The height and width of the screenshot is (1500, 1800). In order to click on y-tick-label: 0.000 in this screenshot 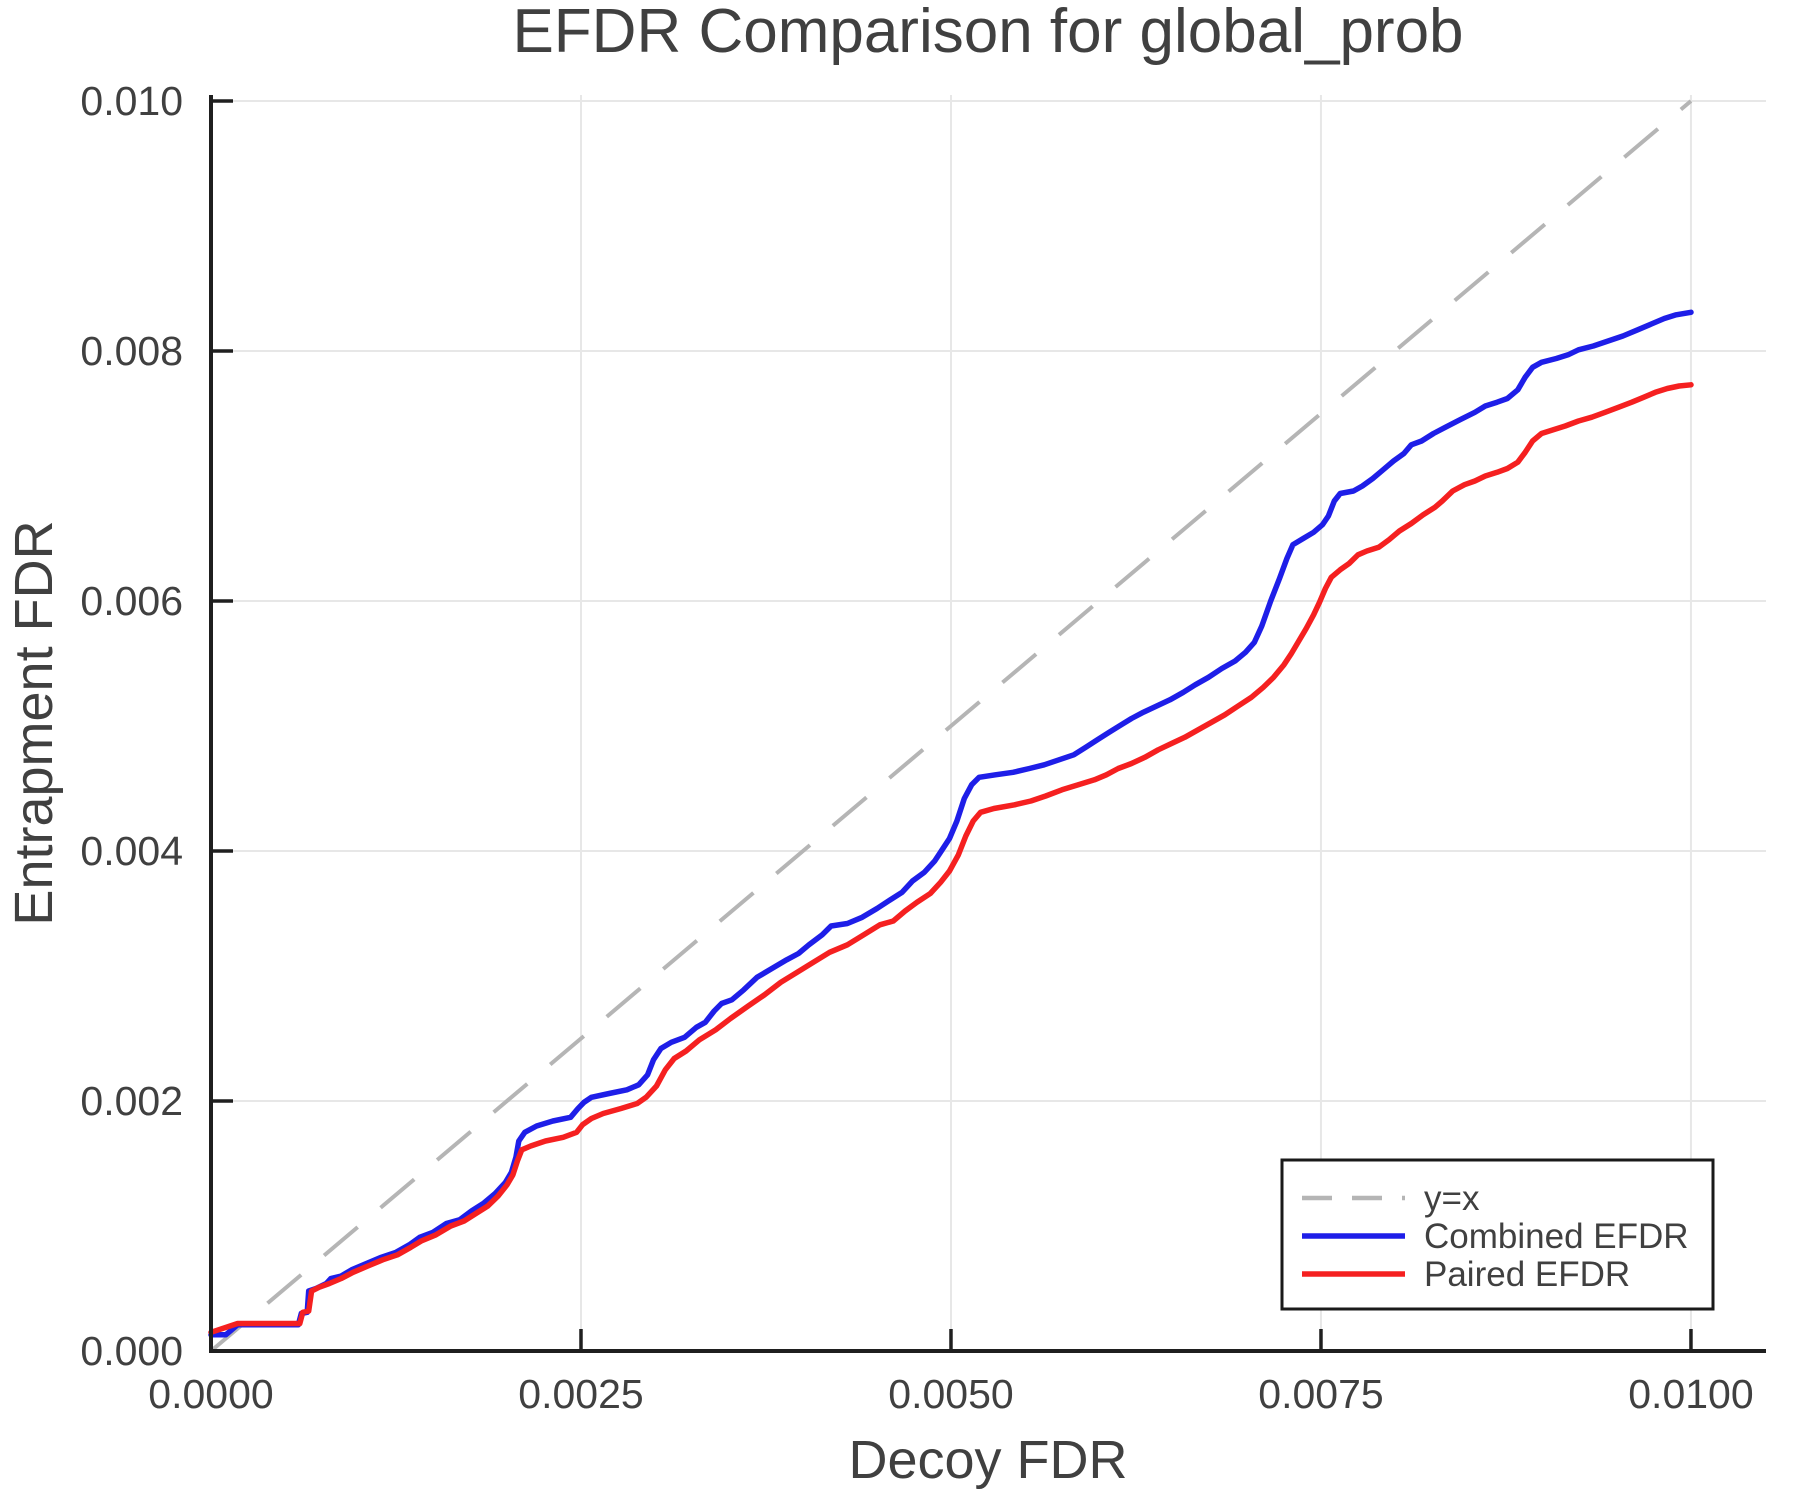, I will do `click(131, 1351)`.